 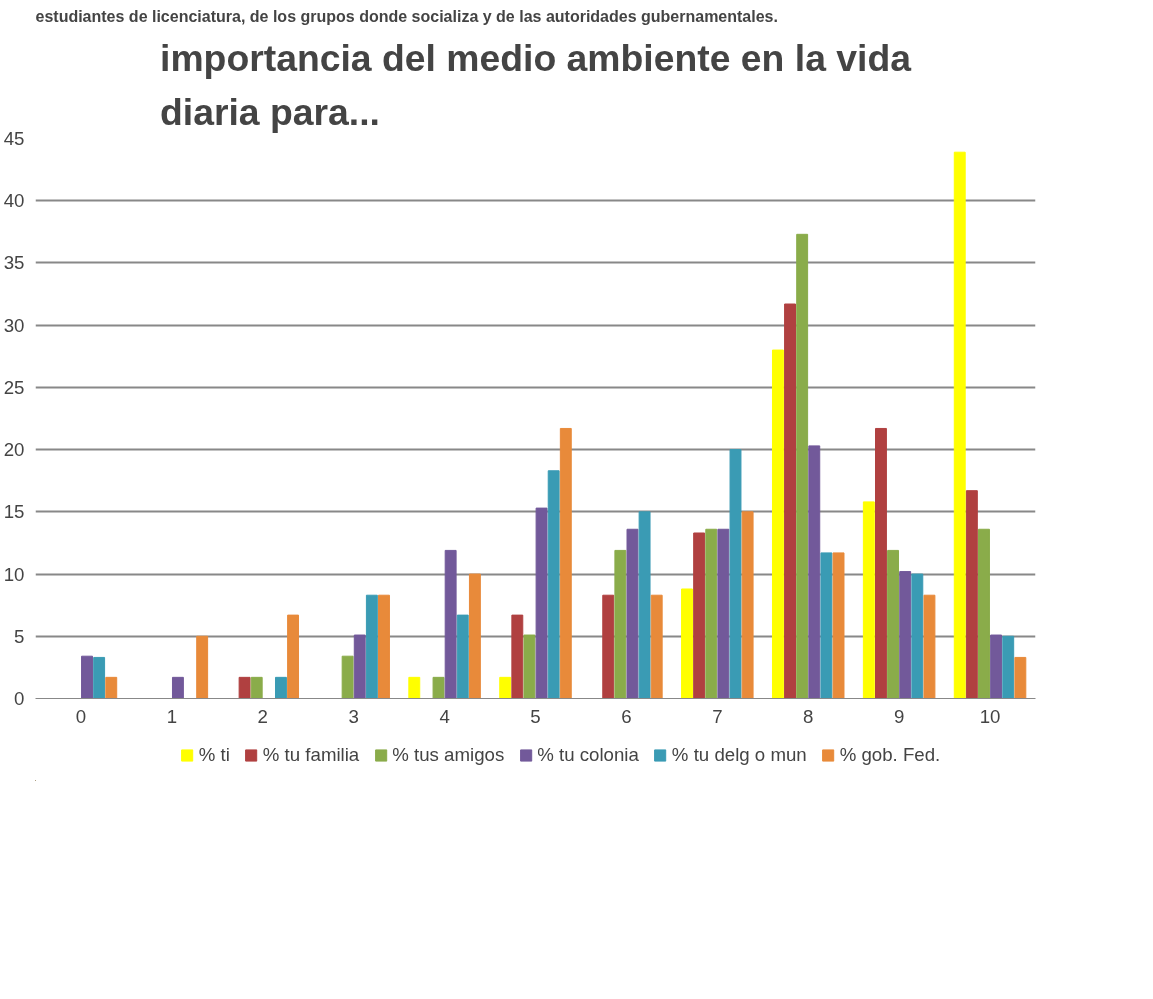 I want to click on y-tick-label: 5, so click(x=19, y=636).